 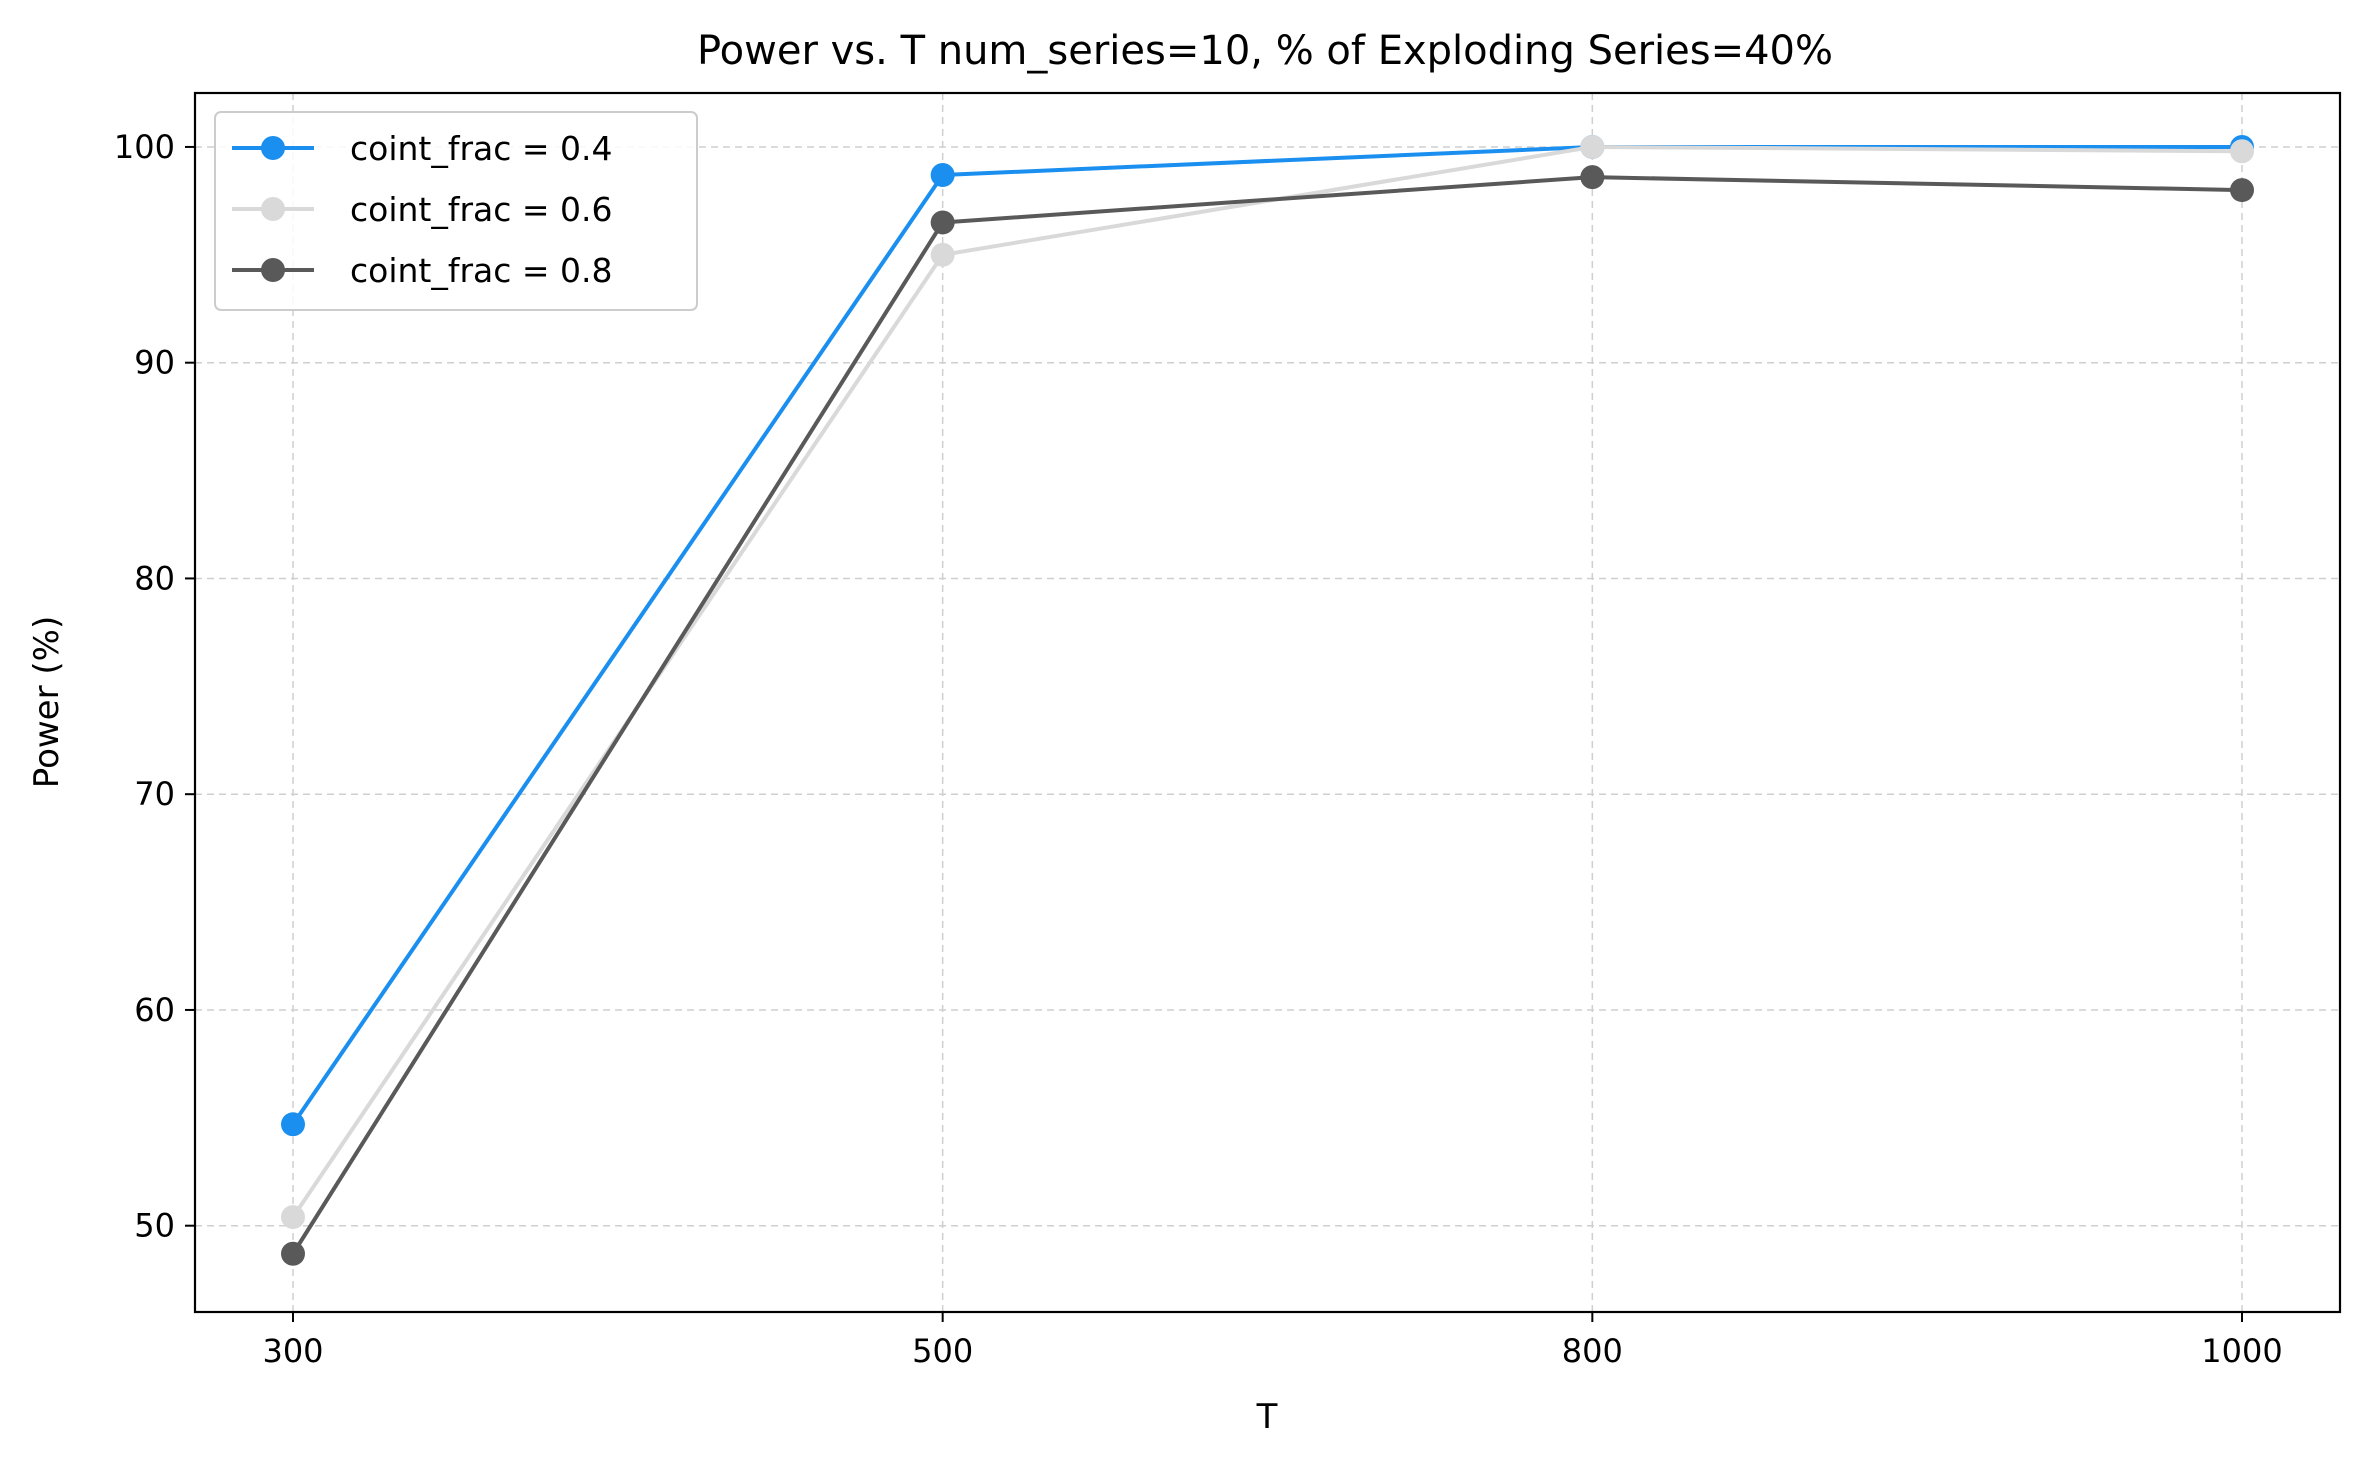 What do you see at coordinates (154, 1010) in the screenshot?
I see `y-tick-label: 60` at bounding box center [154, 1010].